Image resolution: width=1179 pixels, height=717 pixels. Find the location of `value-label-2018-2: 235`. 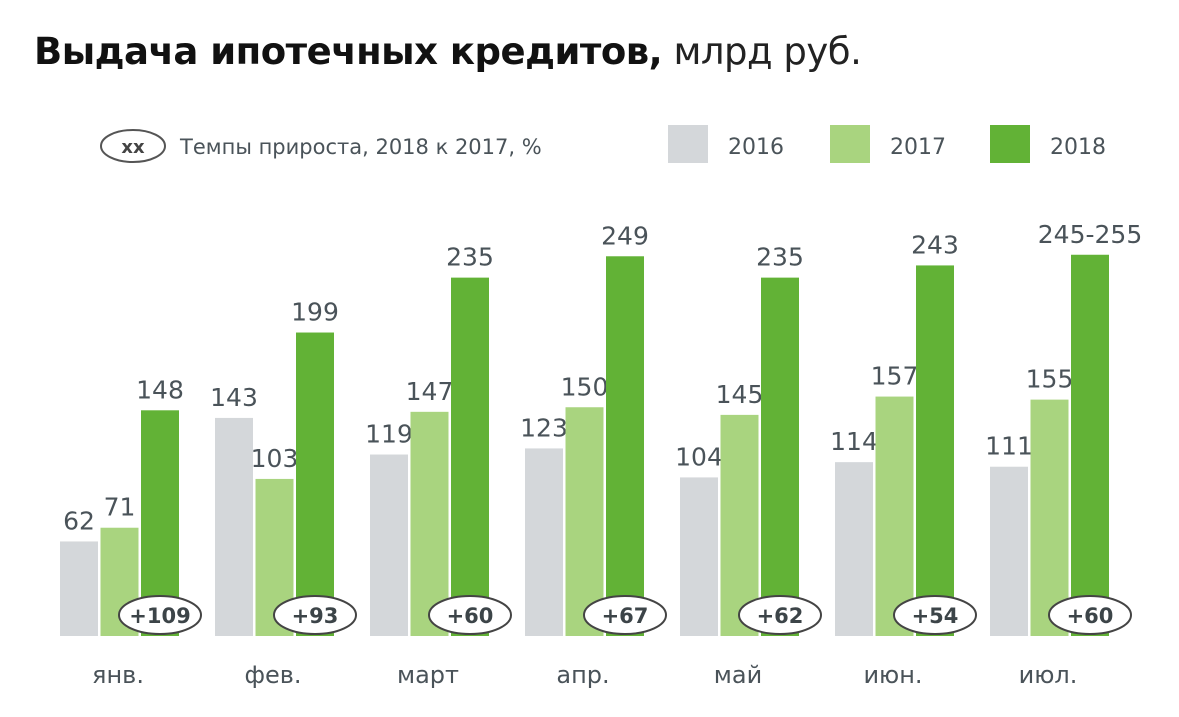

value-label-2018-2: 235 is located at coordinates (470, 257).